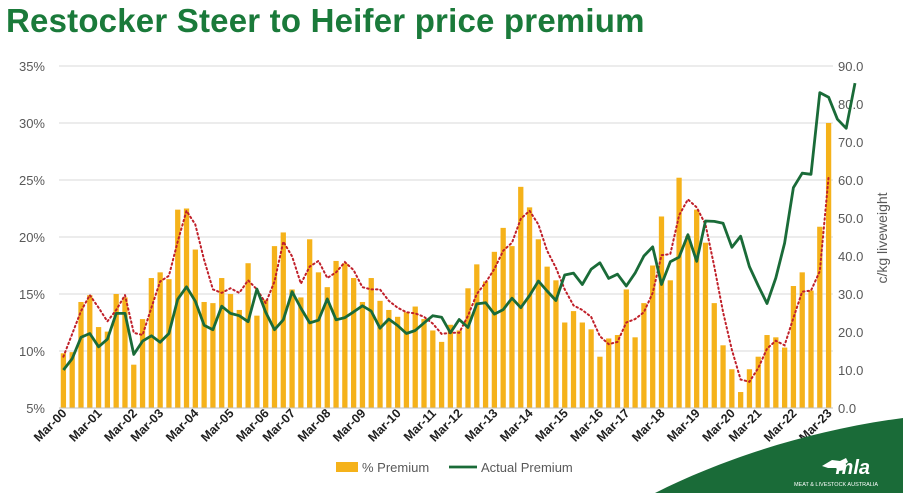  What do you see at coordinates (384, 425) in the screenshot?
I see `x-tick-label: Mar-10` at bounding box center [384, 425].